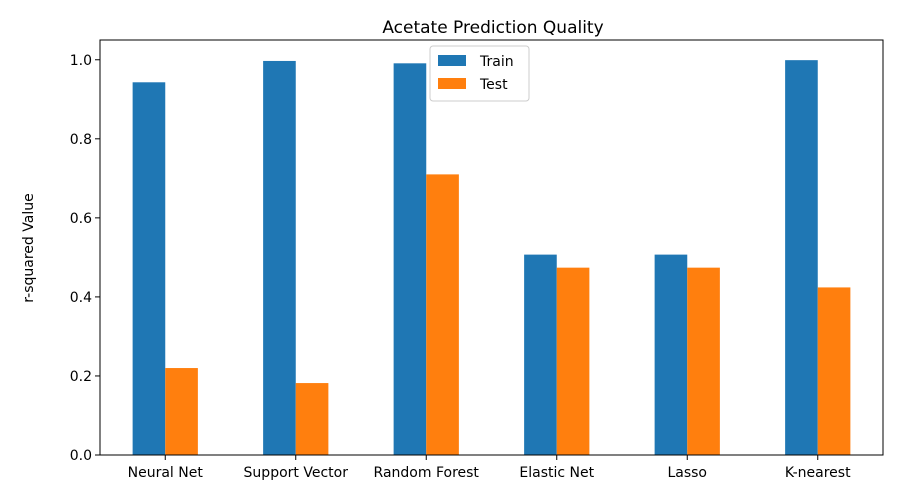 This screenshot has height=500, width=900. Describe the element at coordinates (452, 60) in the screenshot. I see `legend-swatch-train` at that location.